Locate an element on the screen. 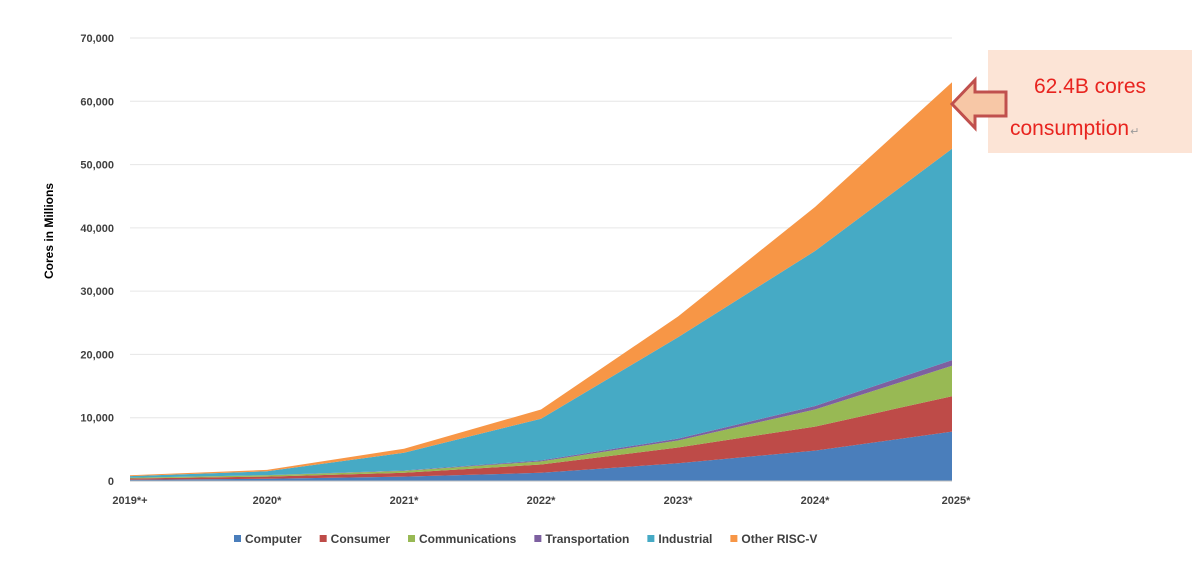  y-tick-label: 60,000 is located at coordinates (97, 102).